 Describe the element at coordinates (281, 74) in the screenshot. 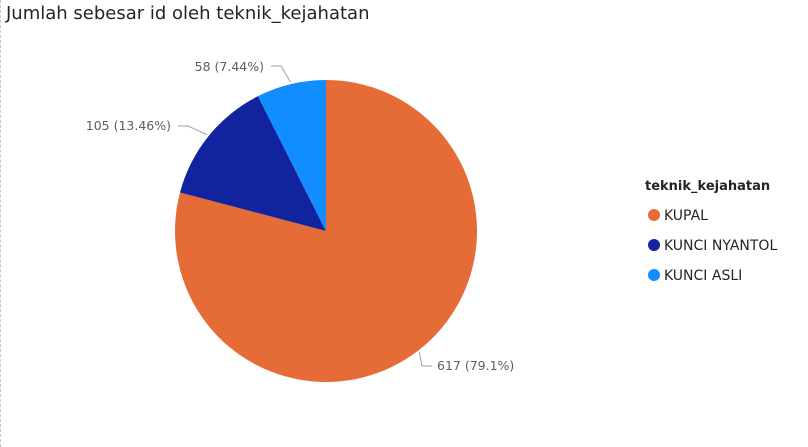

I see `leader-line-kunci-asli` at that location.